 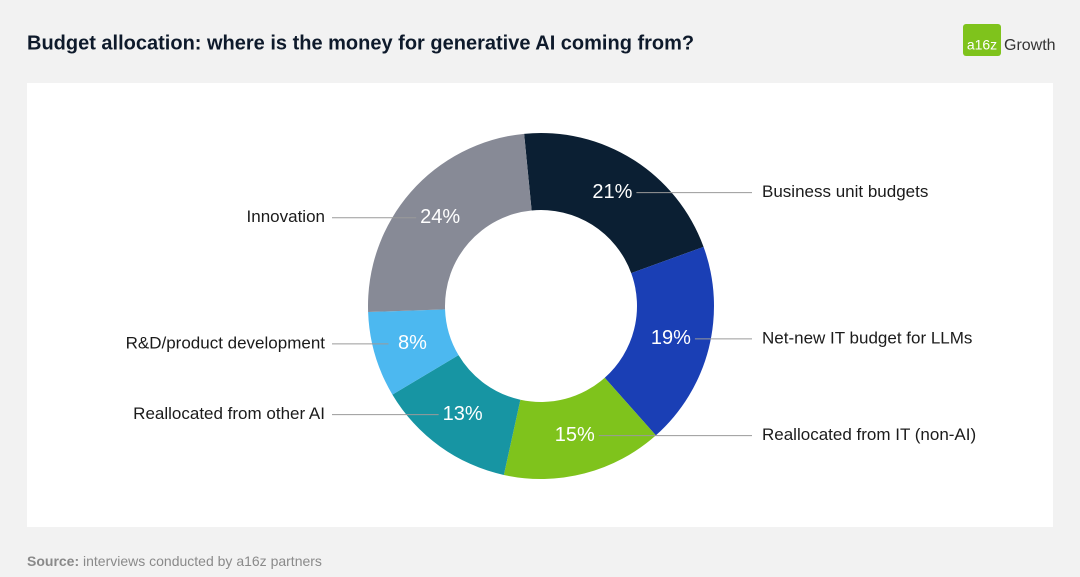 What do you see at coordinates (612, 192) in the screenshot?
I see `value-label: 21%` at bounding box center [612, 192].